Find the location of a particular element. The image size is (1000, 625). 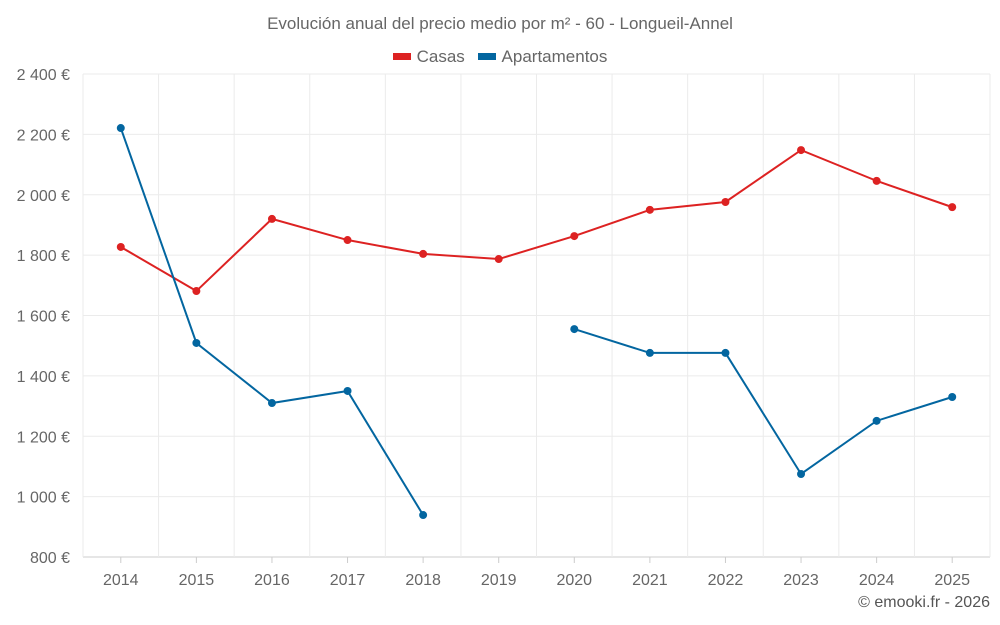

data-point-apartamentos-2016 is located at coordinates (271, 403).